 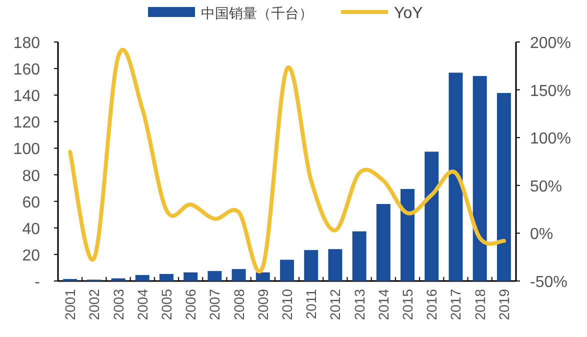 I want to click on x-tick-label: 2012, so click(x=335, y=304).